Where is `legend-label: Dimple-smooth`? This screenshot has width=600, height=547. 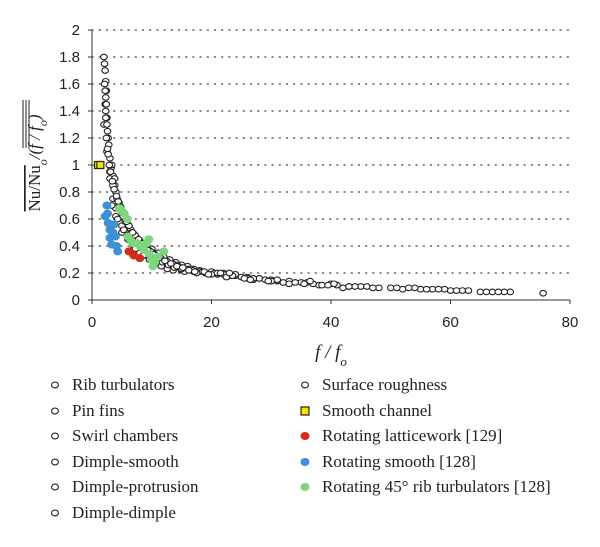 legend-label: Dimple-smooth is located at coordinates (125, 461).